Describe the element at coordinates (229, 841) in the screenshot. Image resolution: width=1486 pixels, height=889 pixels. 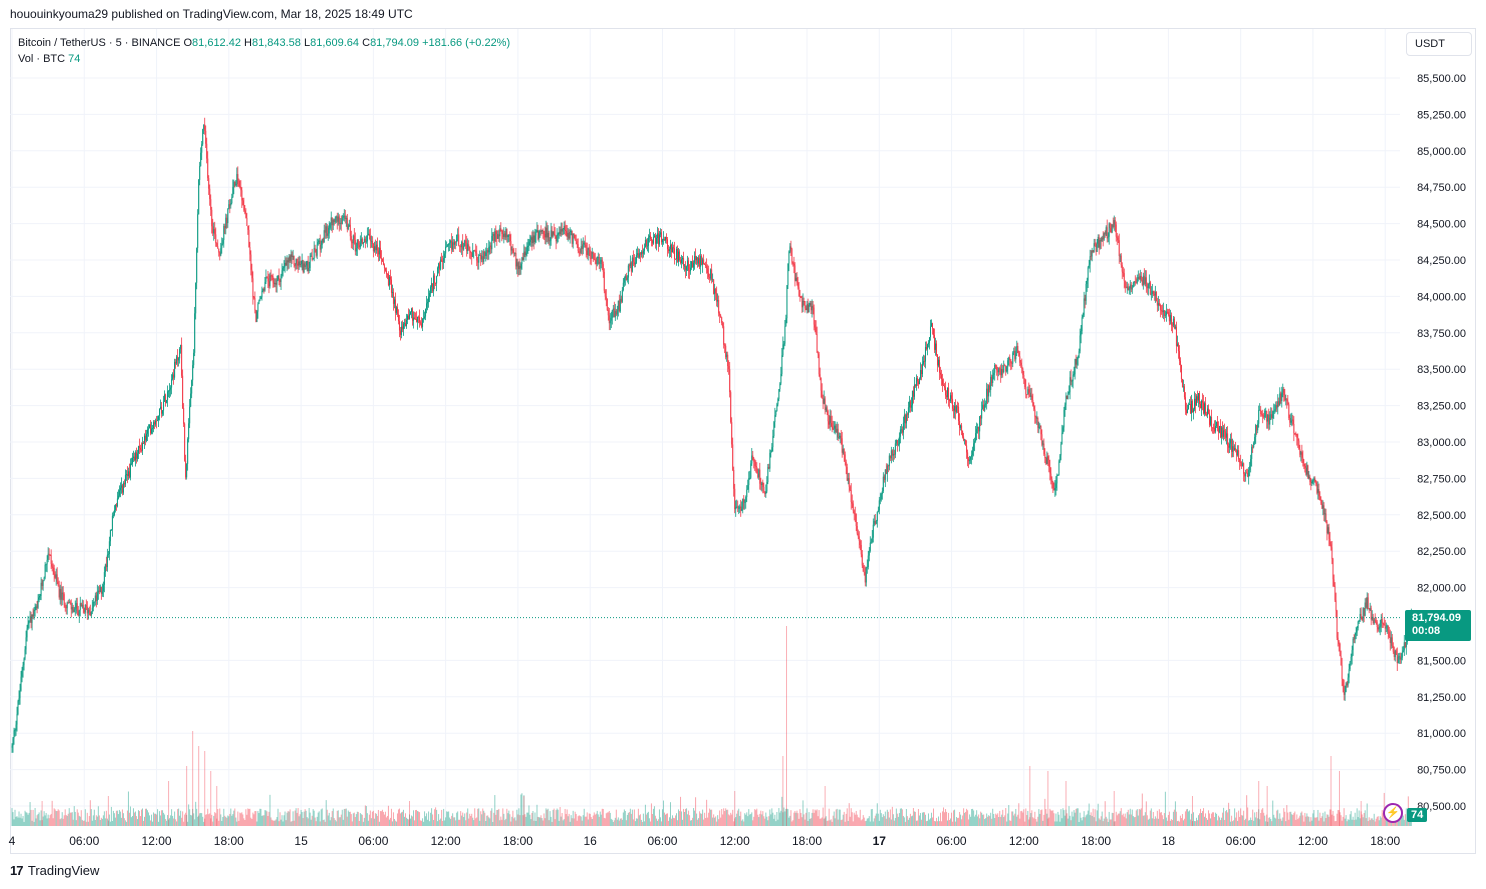
I see `x-tick-label: 18:00` at that location.